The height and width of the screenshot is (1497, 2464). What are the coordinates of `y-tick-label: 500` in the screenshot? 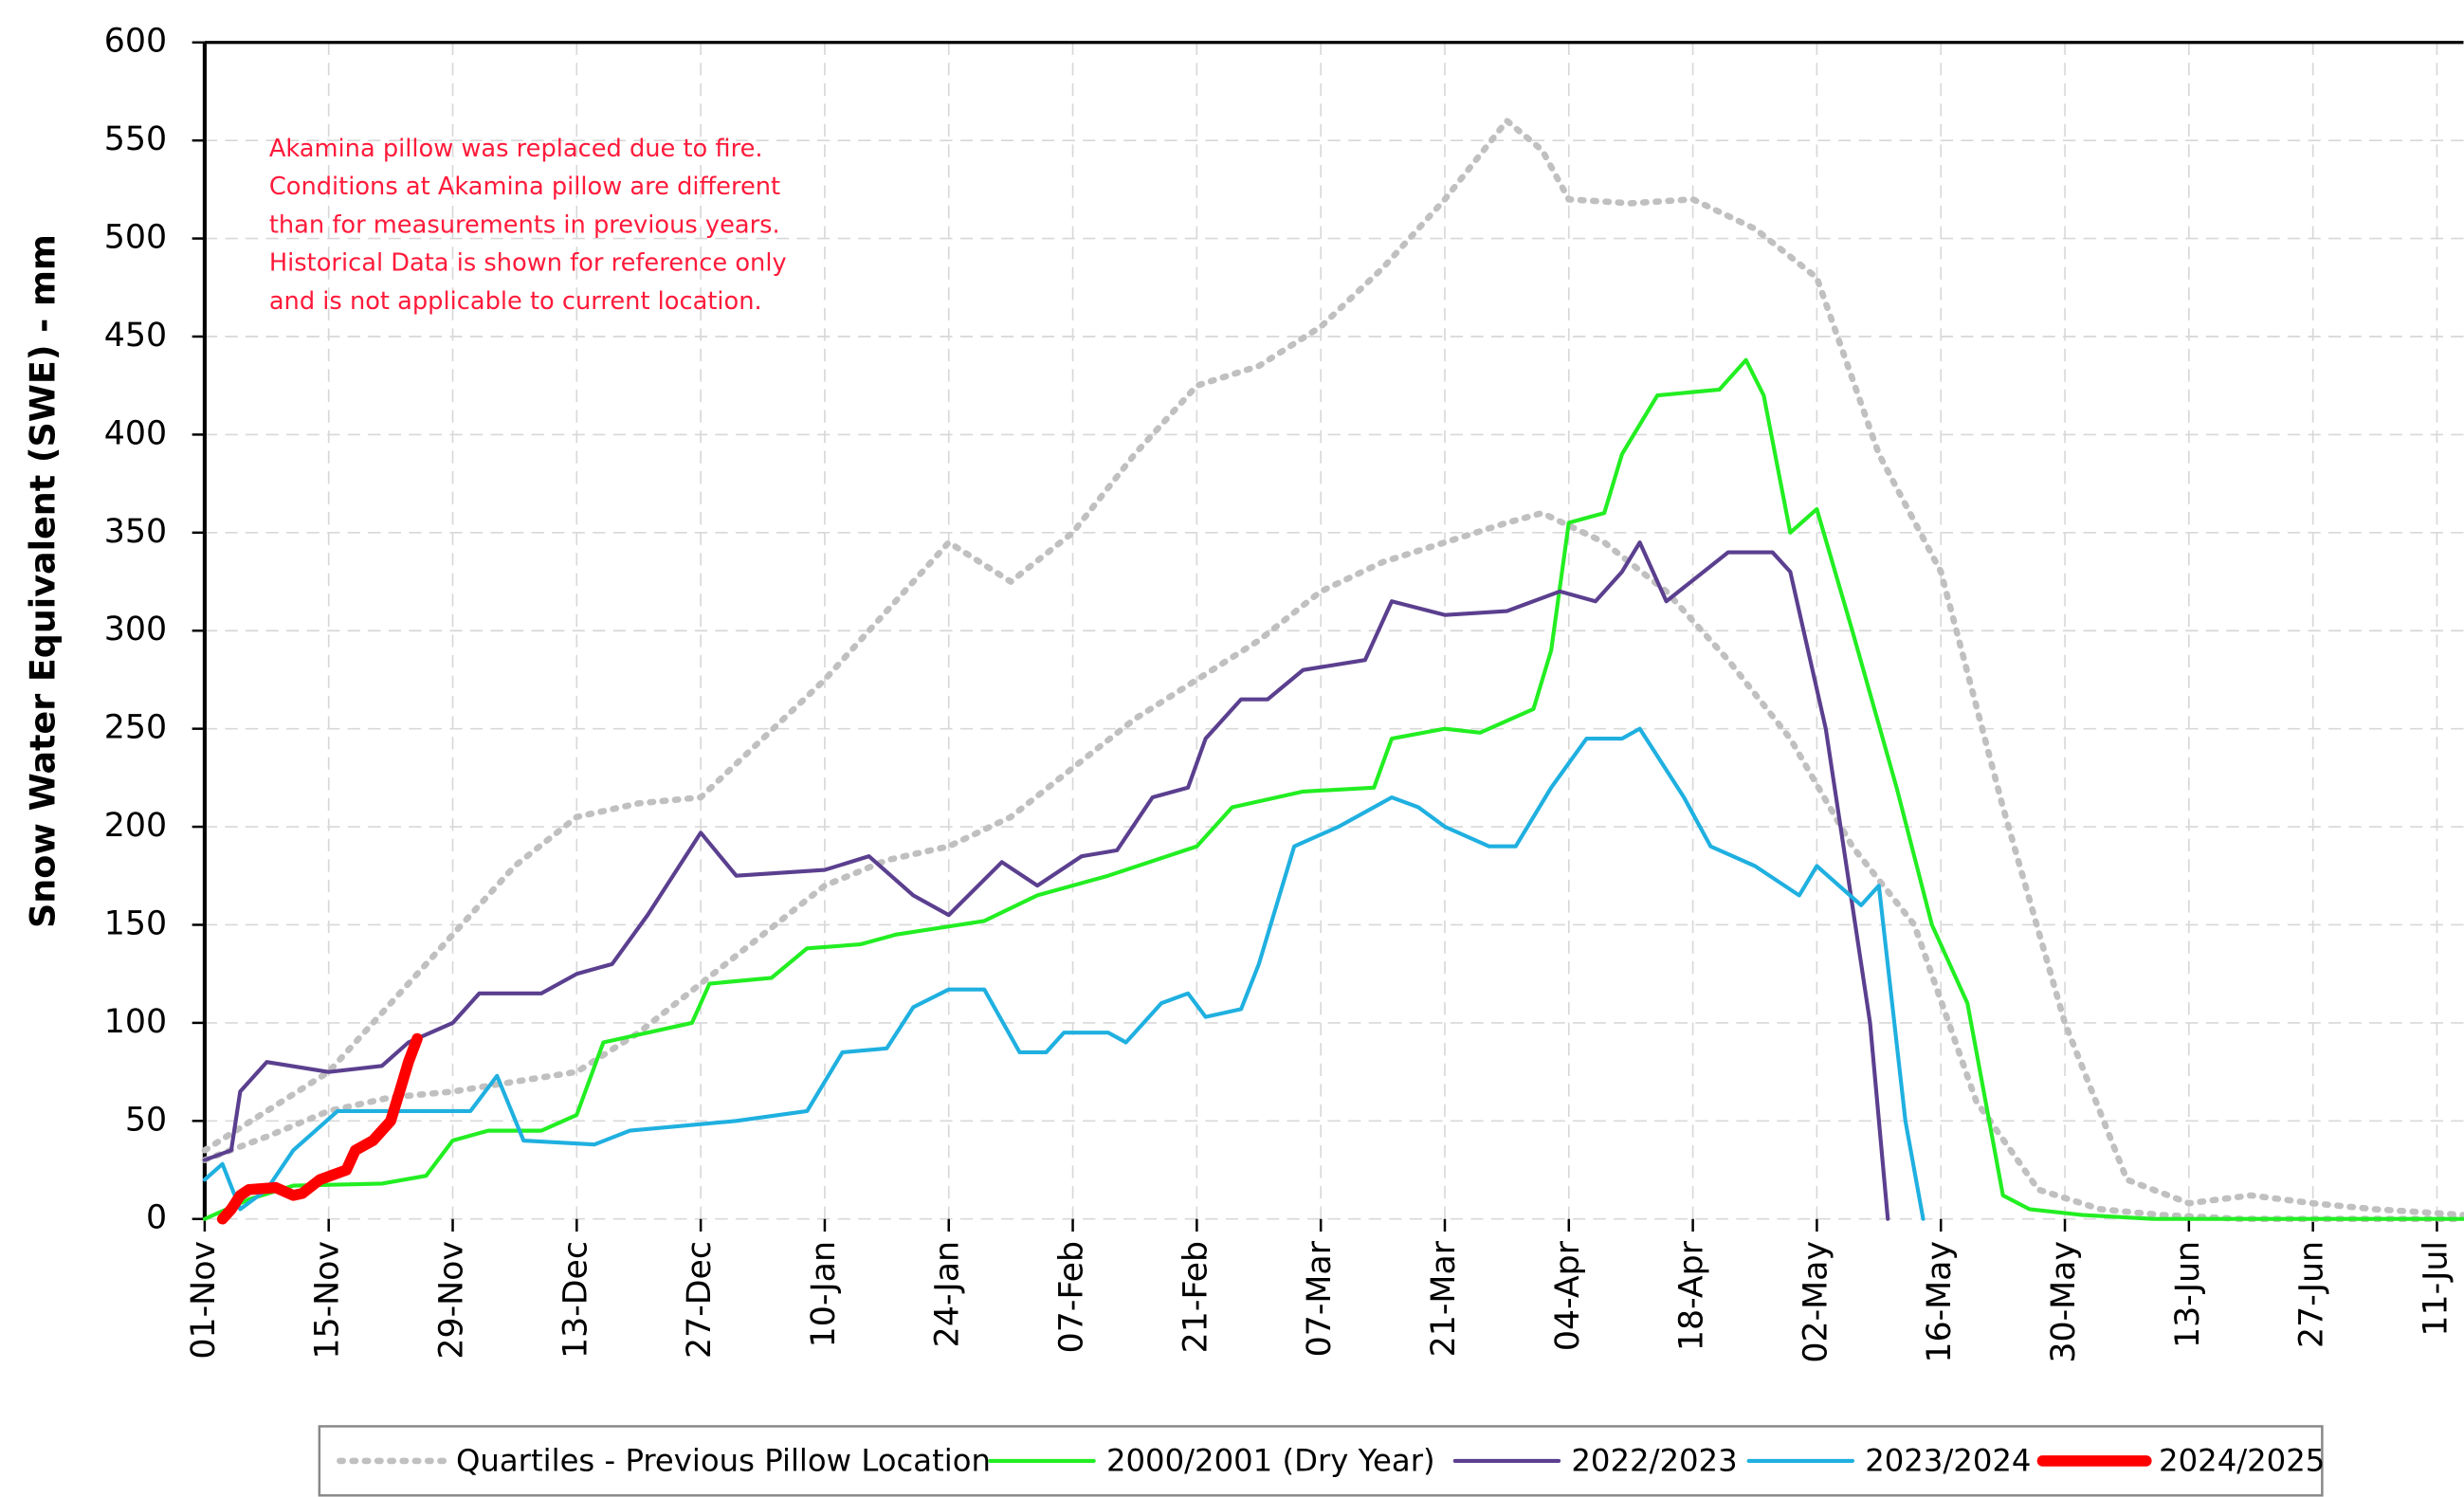 It's located at (135, 238).